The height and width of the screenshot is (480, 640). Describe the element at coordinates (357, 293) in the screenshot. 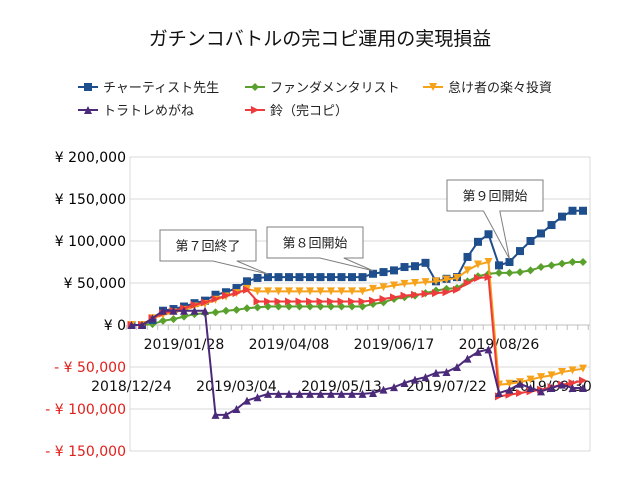

I see `series-line` at that location.